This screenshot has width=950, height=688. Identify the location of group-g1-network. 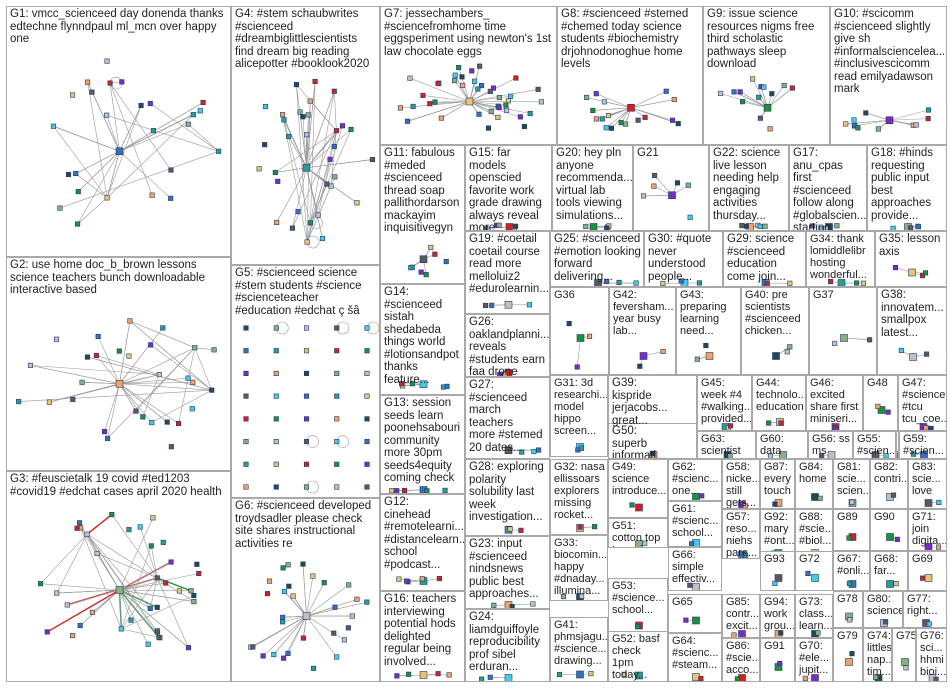
(136, 142).